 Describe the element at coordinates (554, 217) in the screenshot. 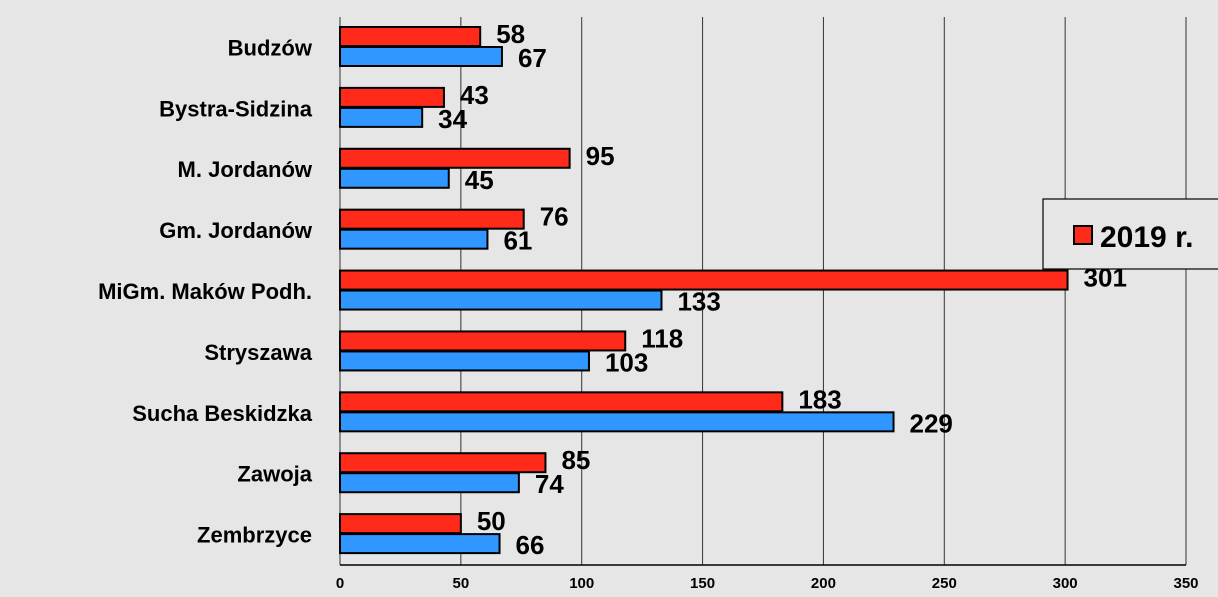

I see `value-label-2019: 76` at that location.